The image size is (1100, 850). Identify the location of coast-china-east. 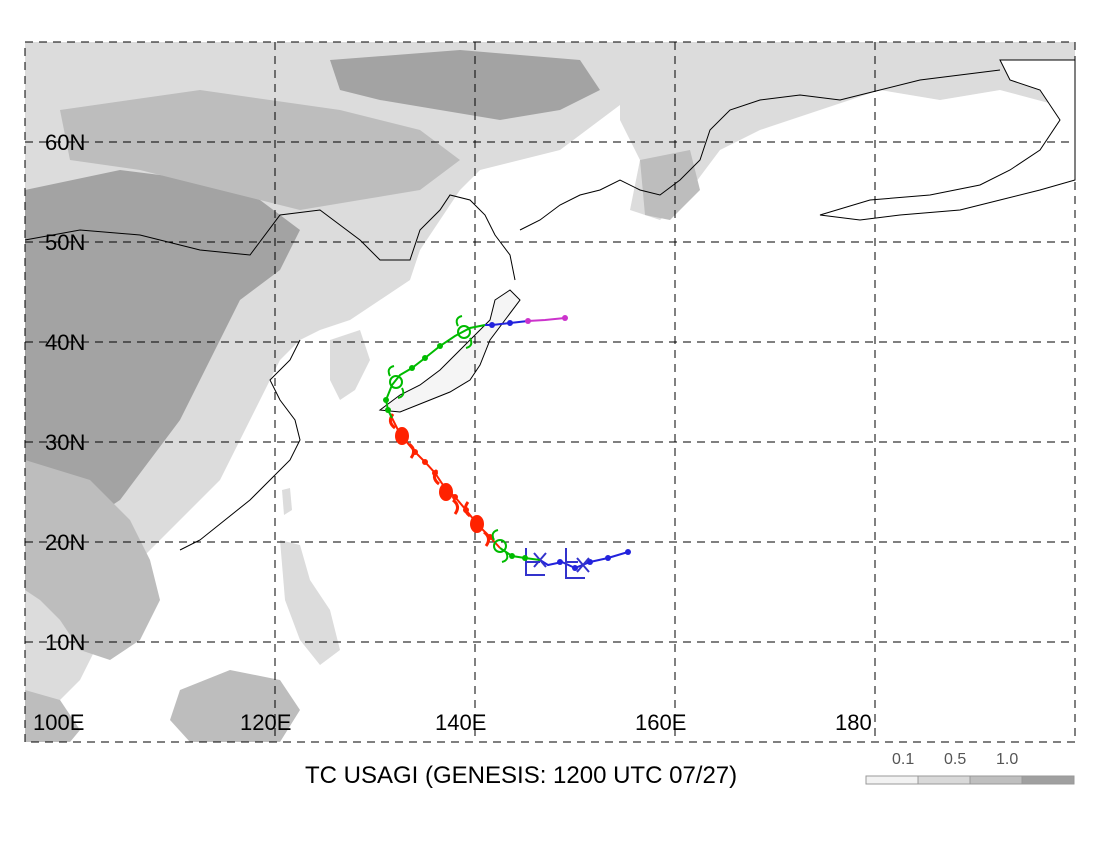
(240, 445).